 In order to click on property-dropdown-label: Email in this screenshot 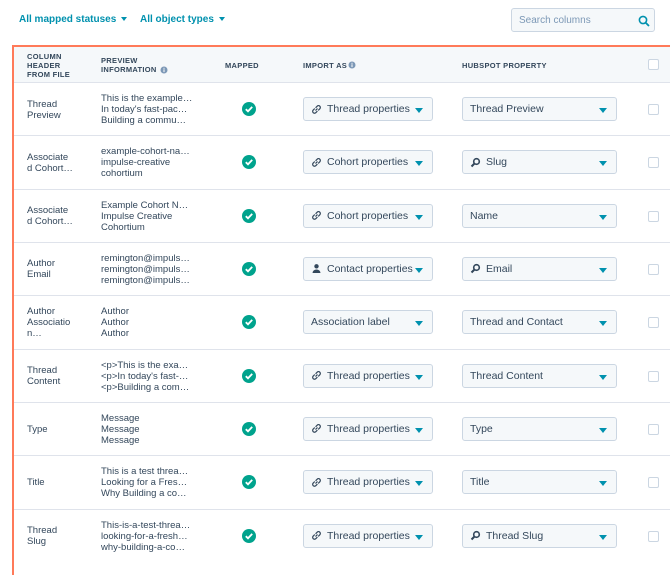, I will do `click(499, 268)`.